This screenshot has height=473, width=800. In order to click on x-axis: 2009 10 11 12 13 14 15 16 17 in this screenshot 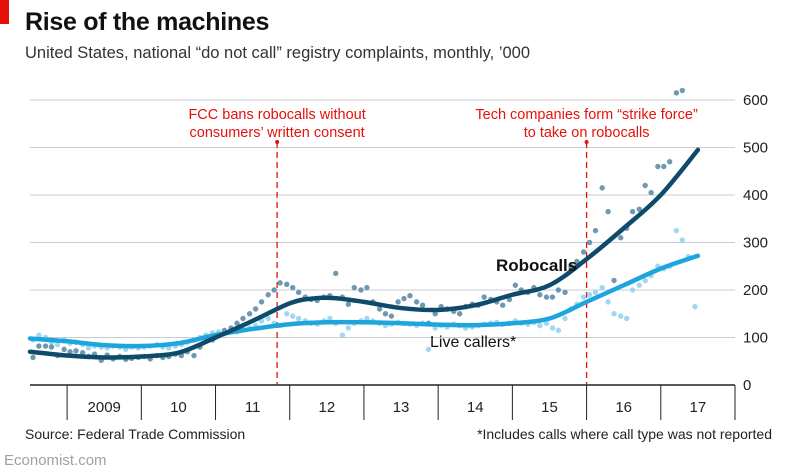, I will do `click(401, 402)`.